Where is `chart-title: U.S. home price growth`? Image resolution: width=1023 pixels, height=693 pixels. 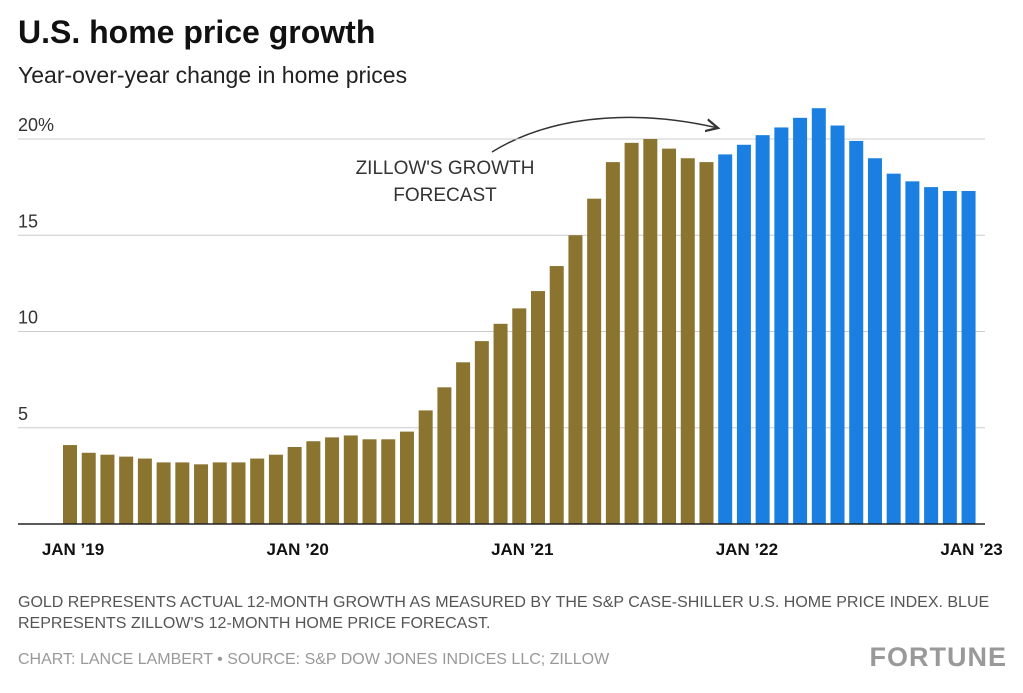 chart-title: U.S. home price growth is located at coordinates (197, 32).